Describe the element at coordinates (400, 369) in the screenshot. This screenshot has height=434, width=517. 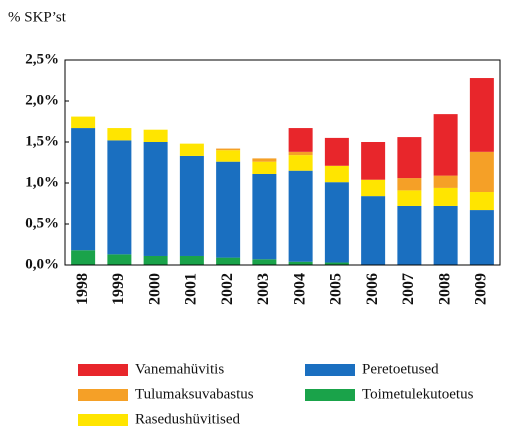
I see `legend-label: Peretoetused` at that location.